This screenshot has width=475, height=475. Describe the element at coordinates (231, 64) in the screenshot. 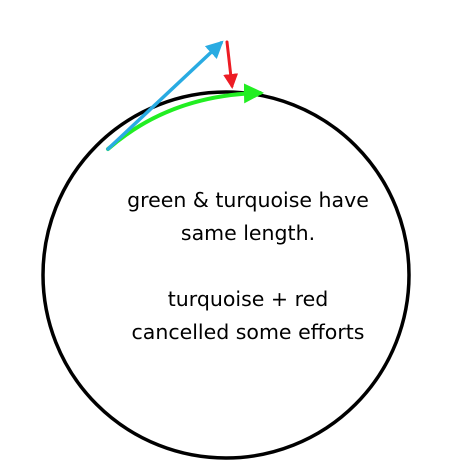

I see `red-arrow` at that location.